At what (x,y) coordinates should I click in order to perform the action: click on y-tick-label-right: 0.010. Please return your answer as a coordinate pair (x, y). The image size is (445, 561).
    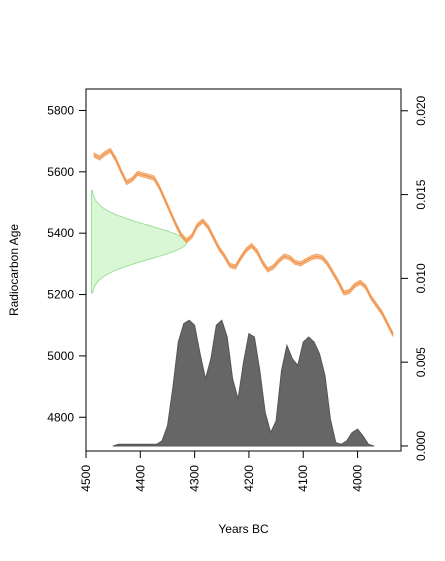
    Looking at the image, I should click on (421, 278).